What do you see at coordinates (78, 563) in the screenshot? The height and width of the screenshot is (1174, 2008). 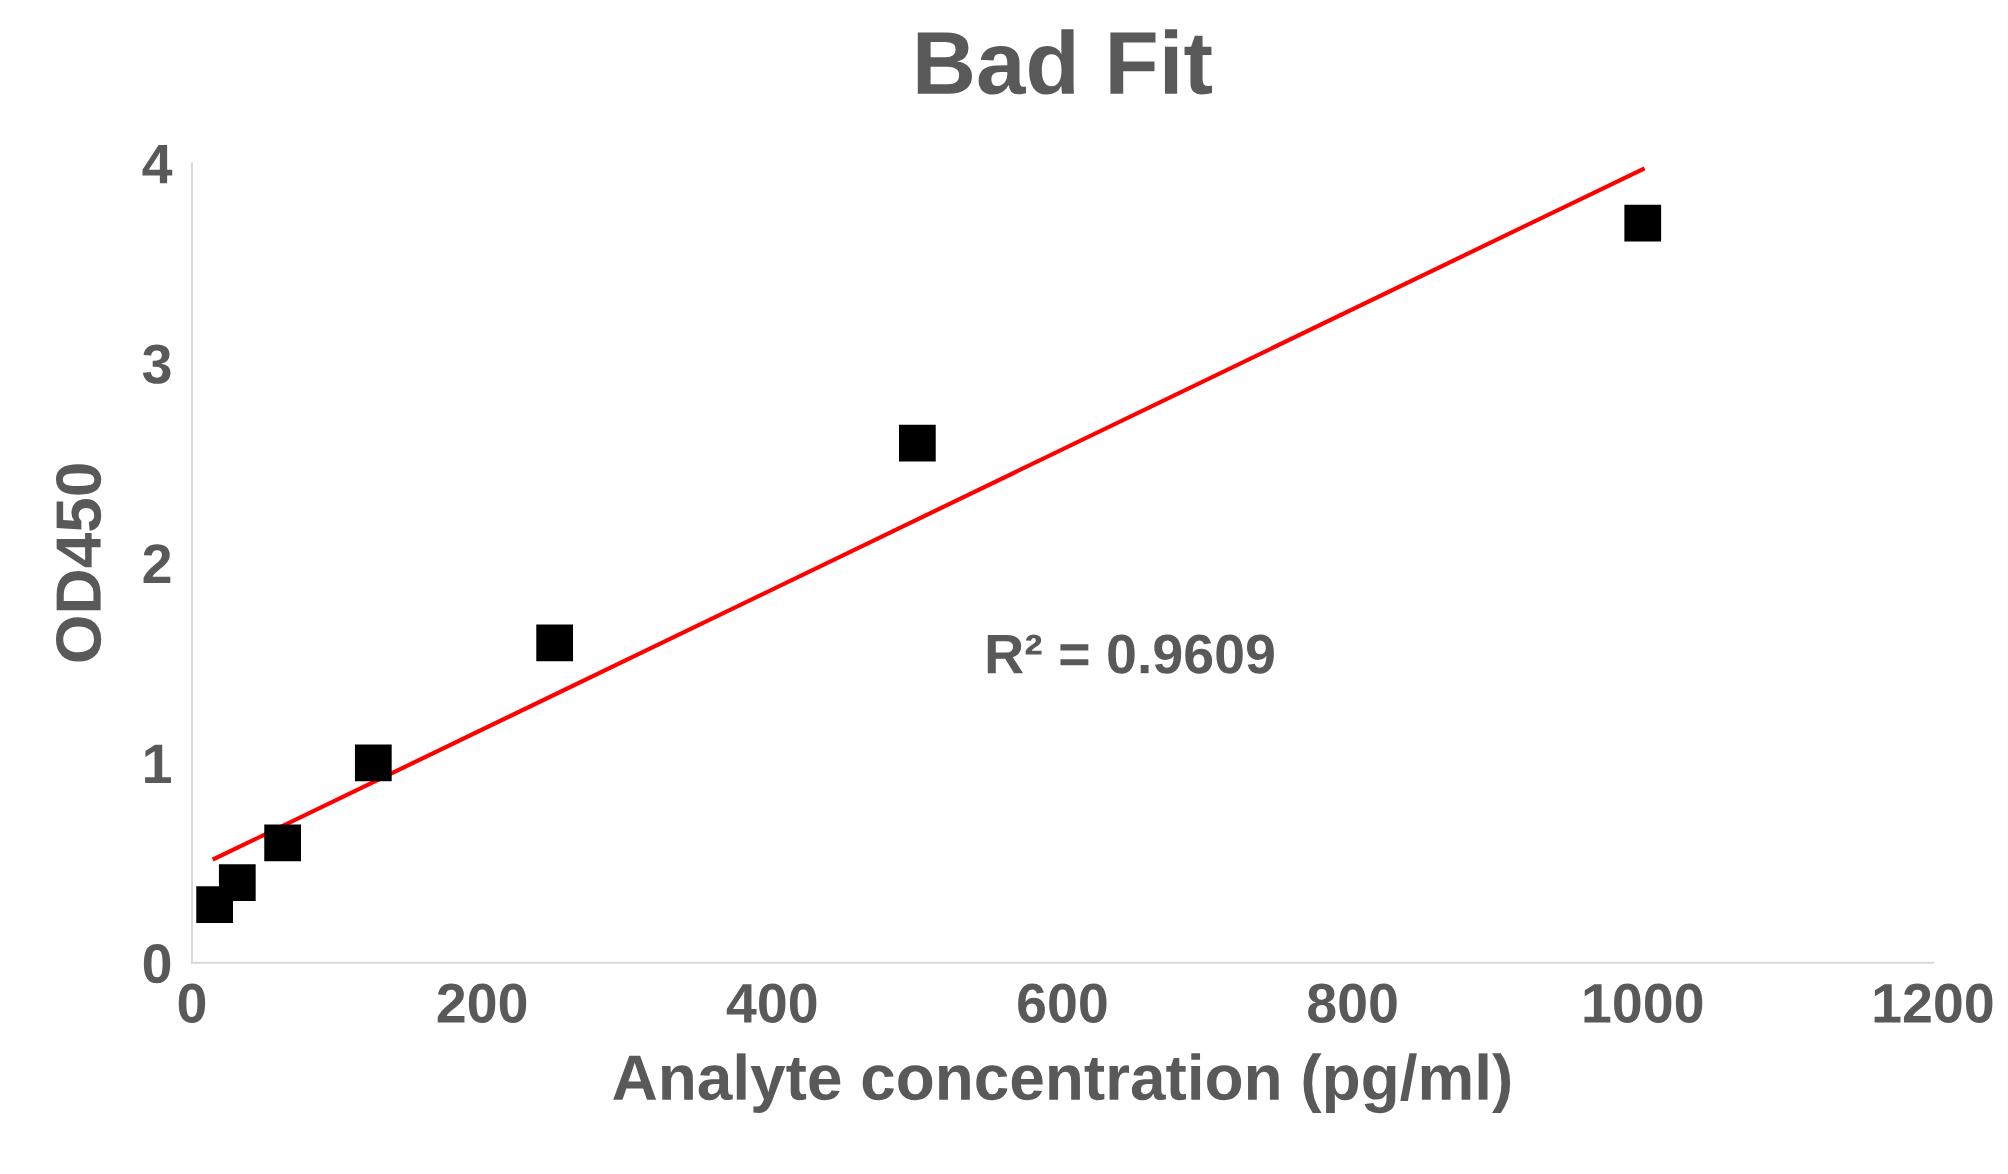 I see `y-axis-title: OD450` at bounding box center [78, 563].